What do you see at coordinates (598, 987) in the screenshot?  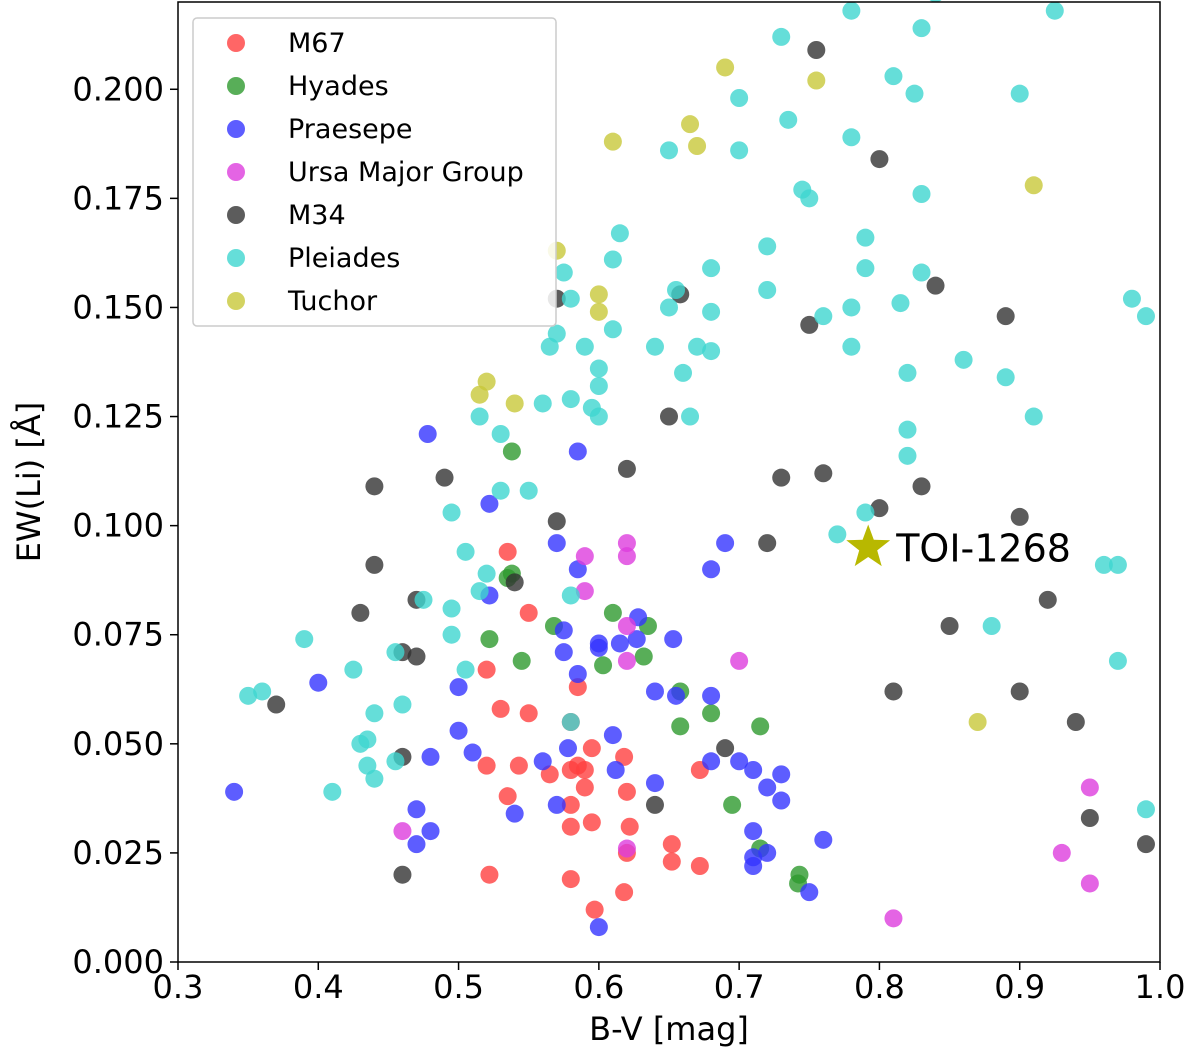 I see `x-tick-label: 0.6` at bounding box center [598, 987].